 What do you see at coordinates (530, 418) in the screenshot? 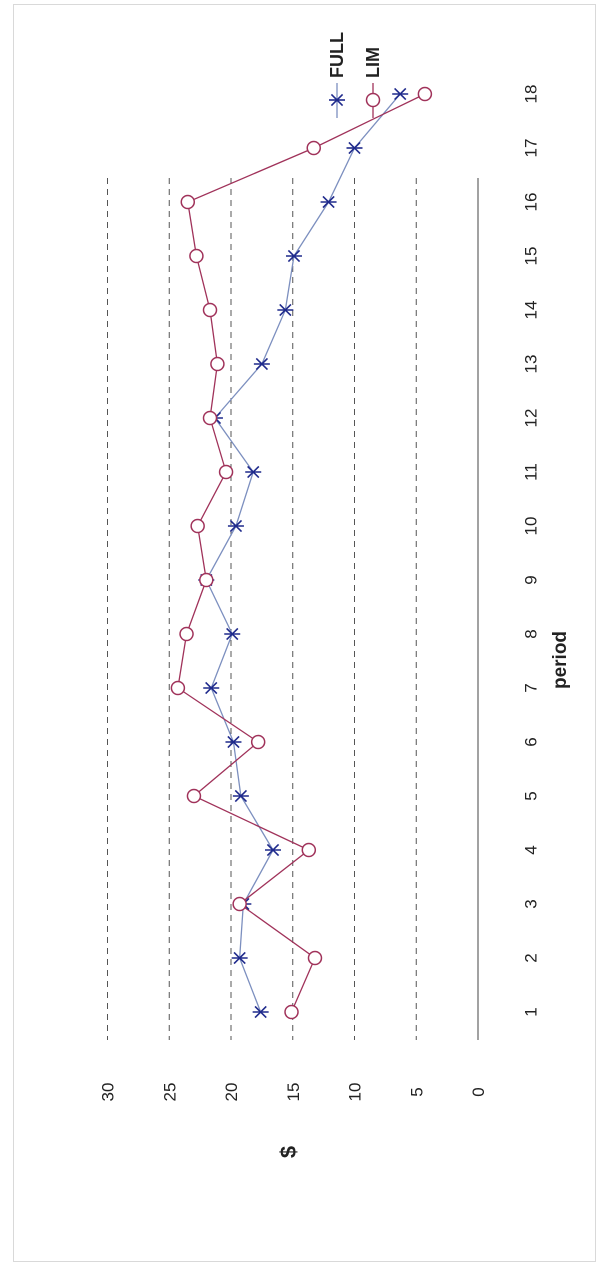
I see `x-tick-label: 12` at bounding box center [530, 418].